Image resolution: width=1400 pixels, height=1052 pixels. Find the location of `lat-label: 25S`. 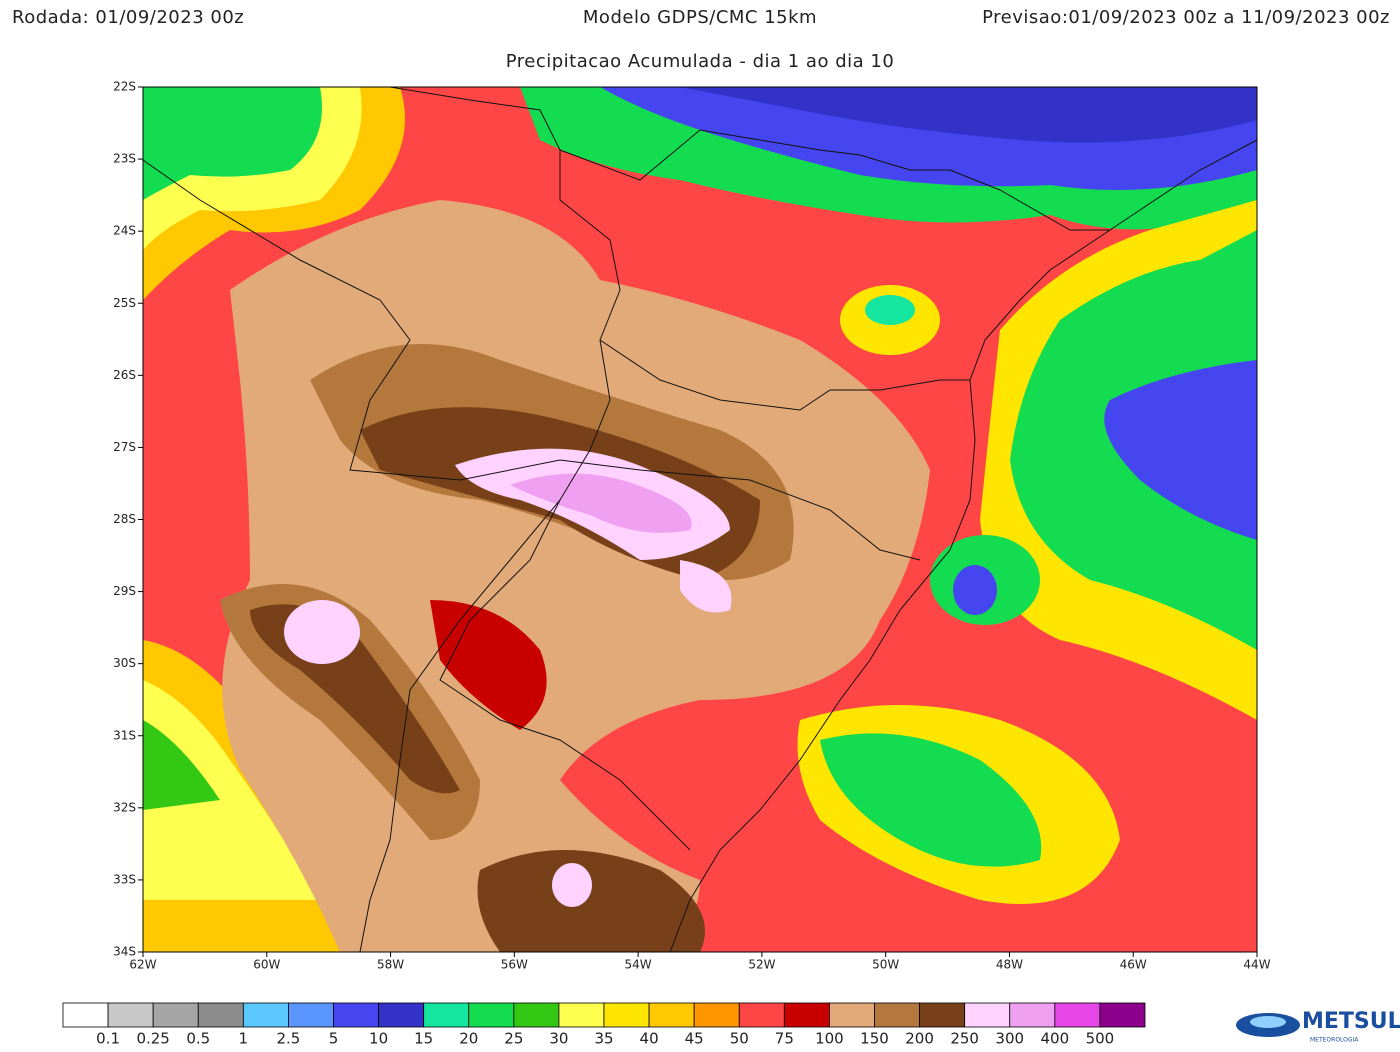

lat-label: 25S is located at coordinates (124, 303).